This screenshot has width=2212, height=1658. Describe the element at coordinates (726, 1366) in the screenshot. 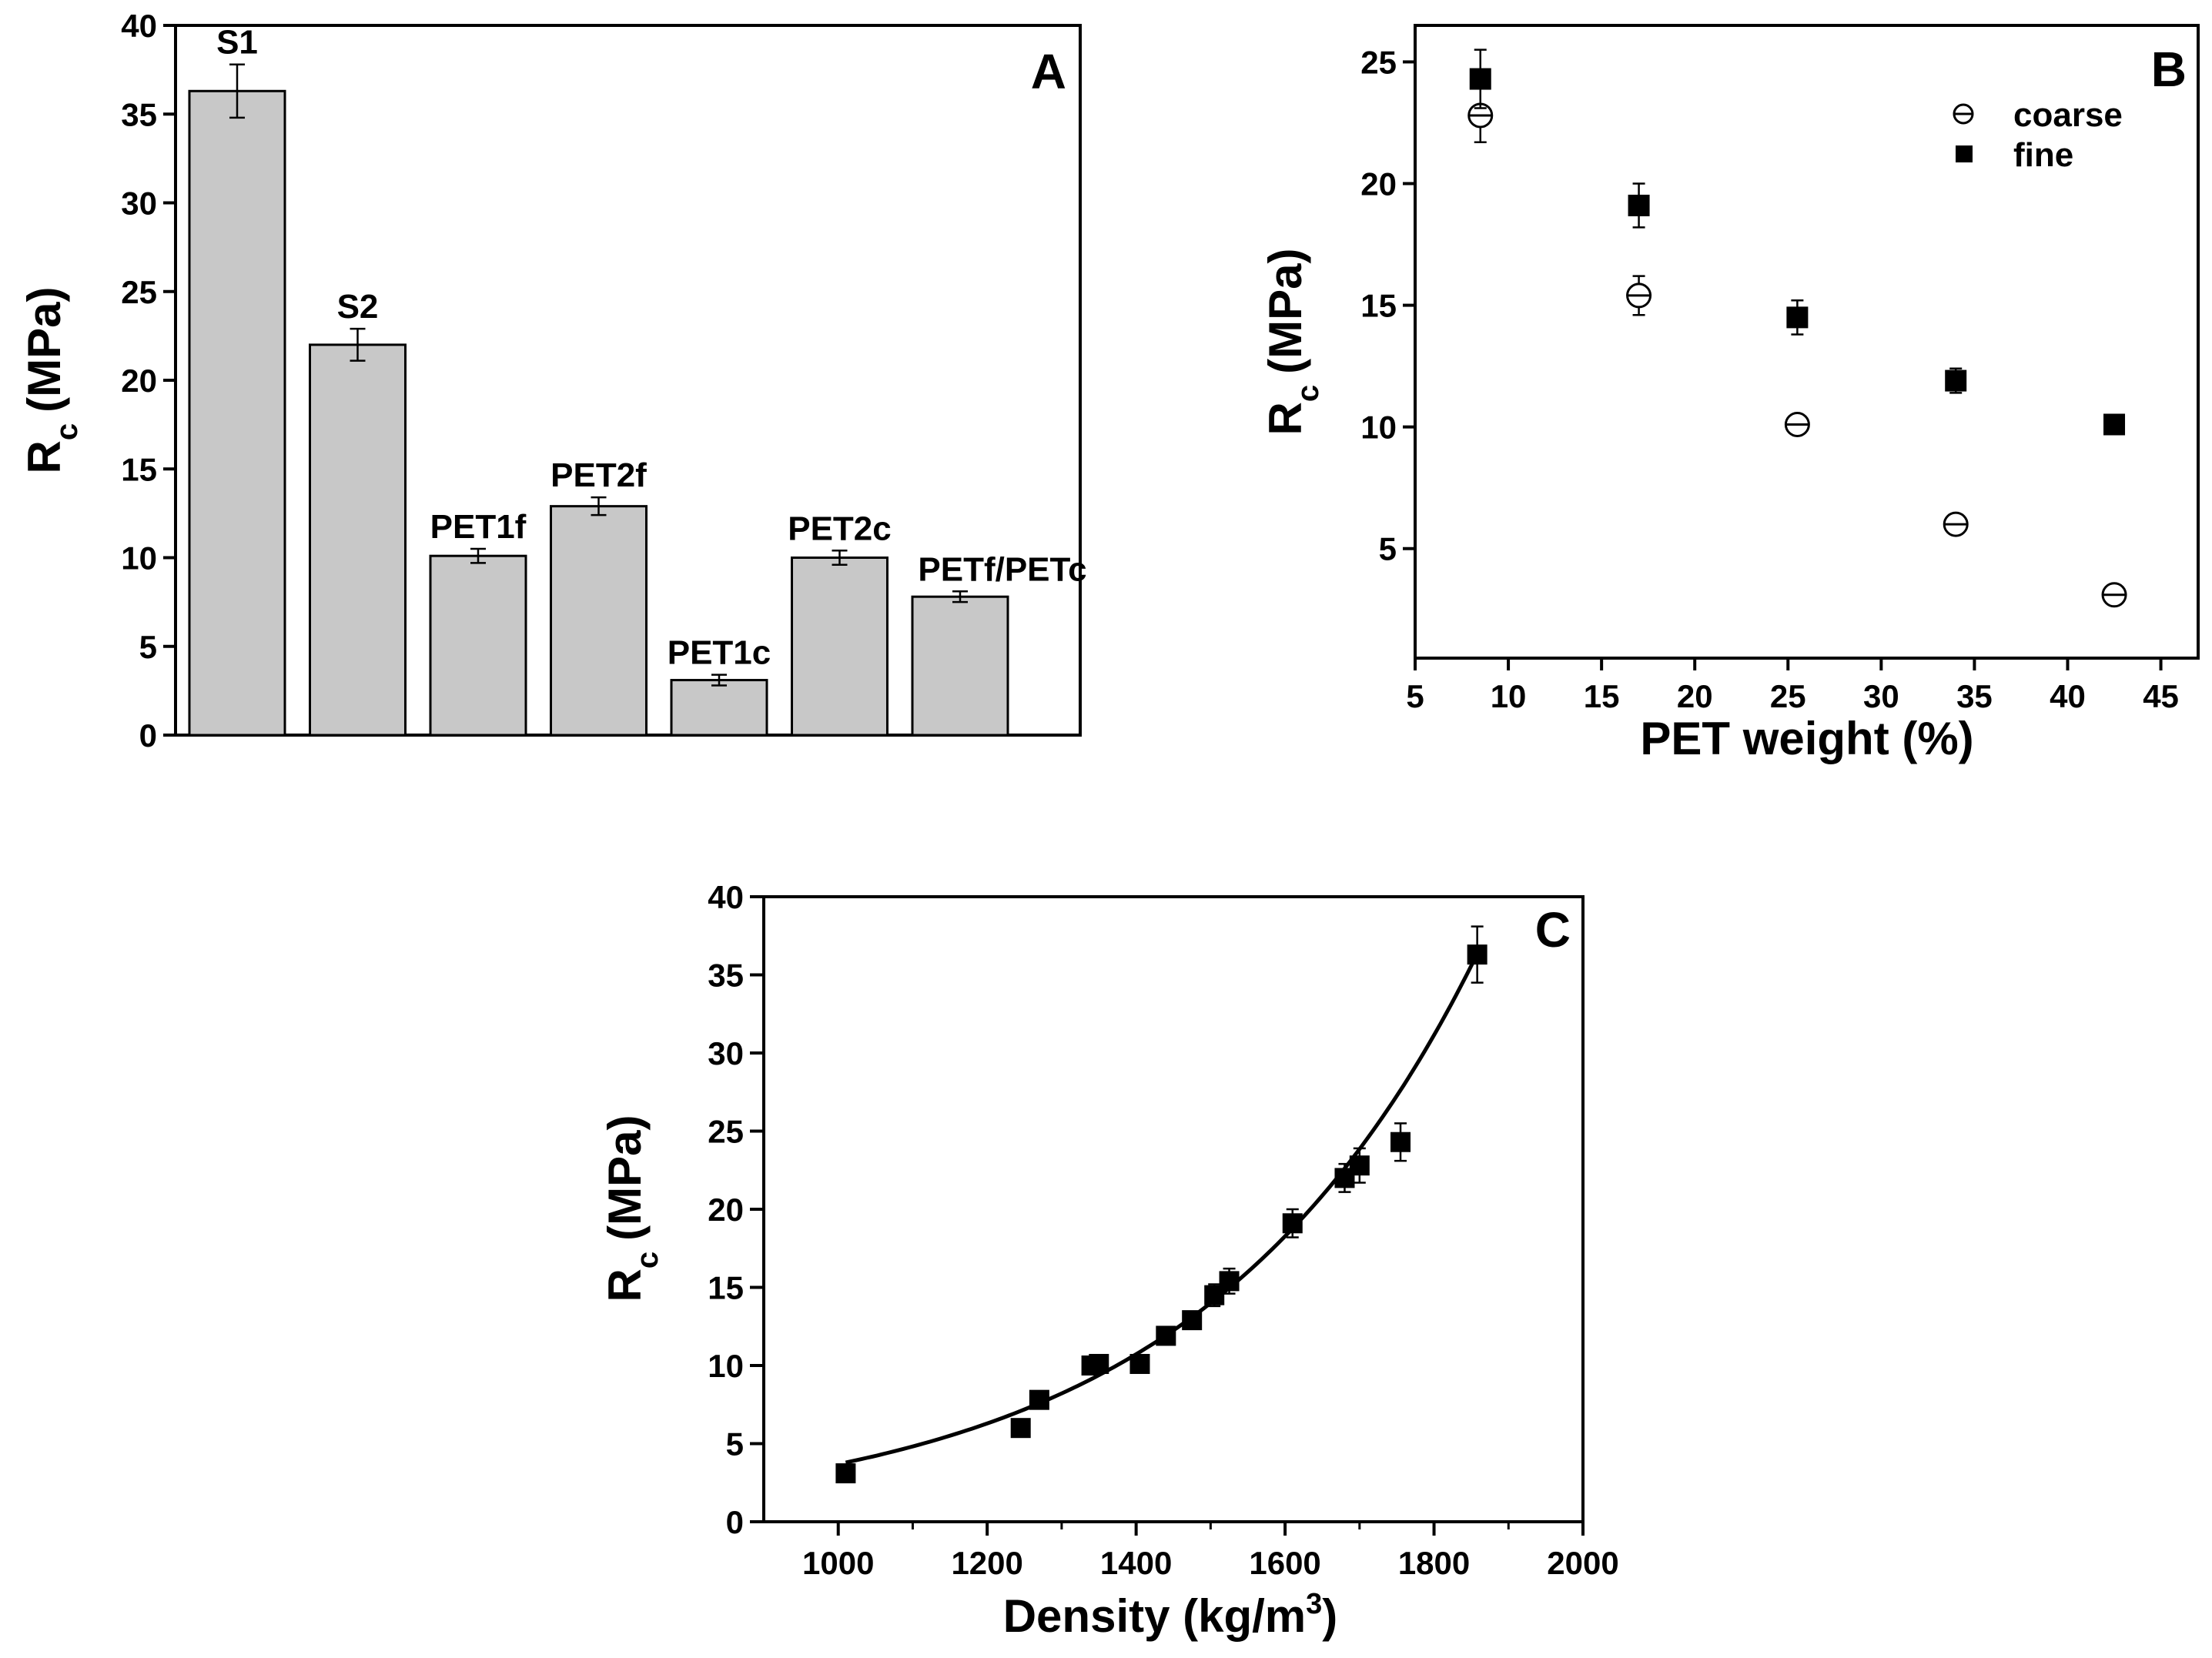

I see `panel-c-y-tick-label: 10` at that location.